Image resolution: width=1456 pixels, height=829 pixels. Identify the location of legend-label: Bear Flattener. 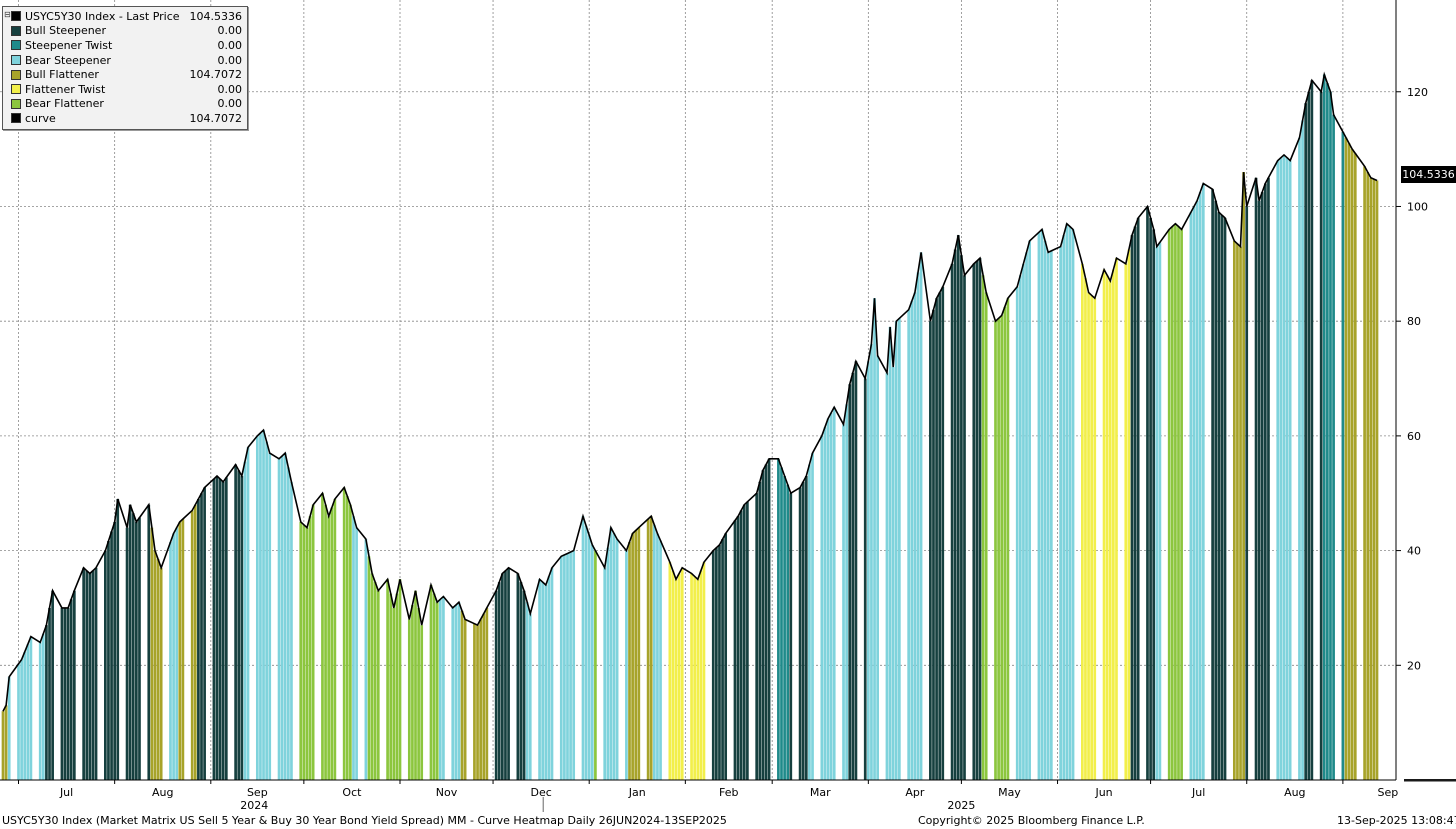
(64, 104).